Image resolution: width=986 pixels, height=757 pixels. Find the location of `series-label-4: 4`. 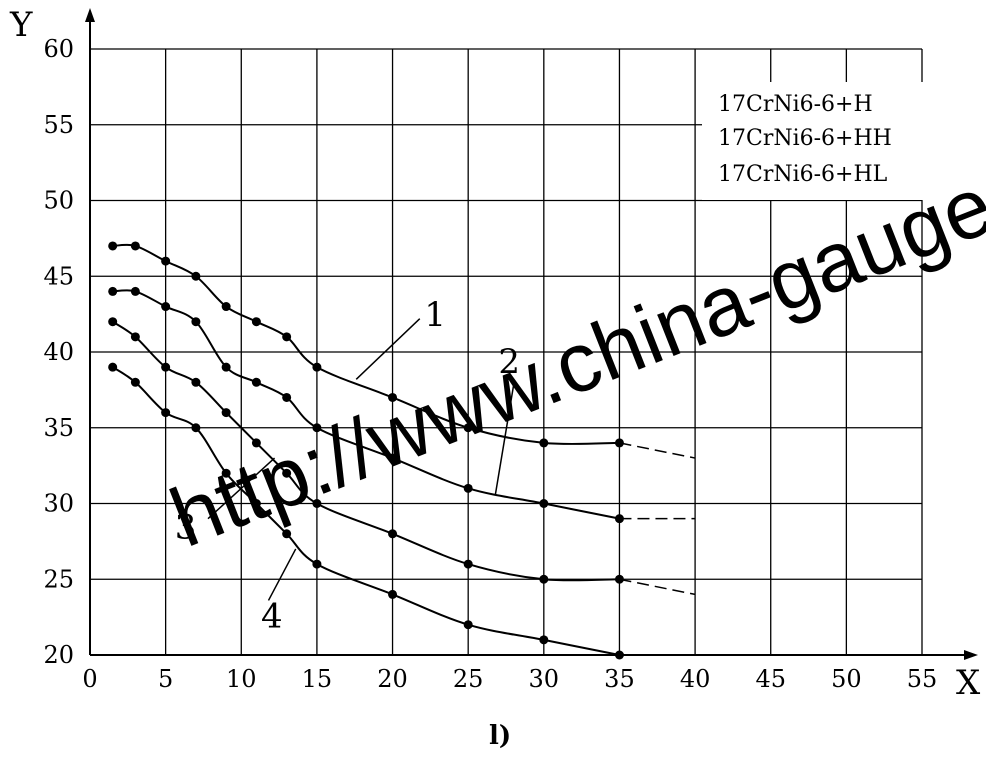

series-label-4: 4 is located at coordinates (272, 617).